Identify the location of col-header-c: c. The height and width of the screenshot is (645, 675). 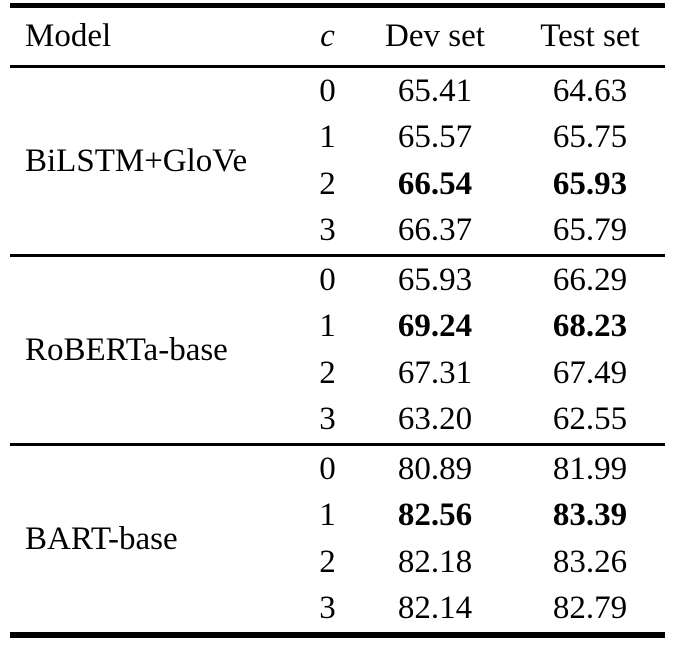
(327, 36).